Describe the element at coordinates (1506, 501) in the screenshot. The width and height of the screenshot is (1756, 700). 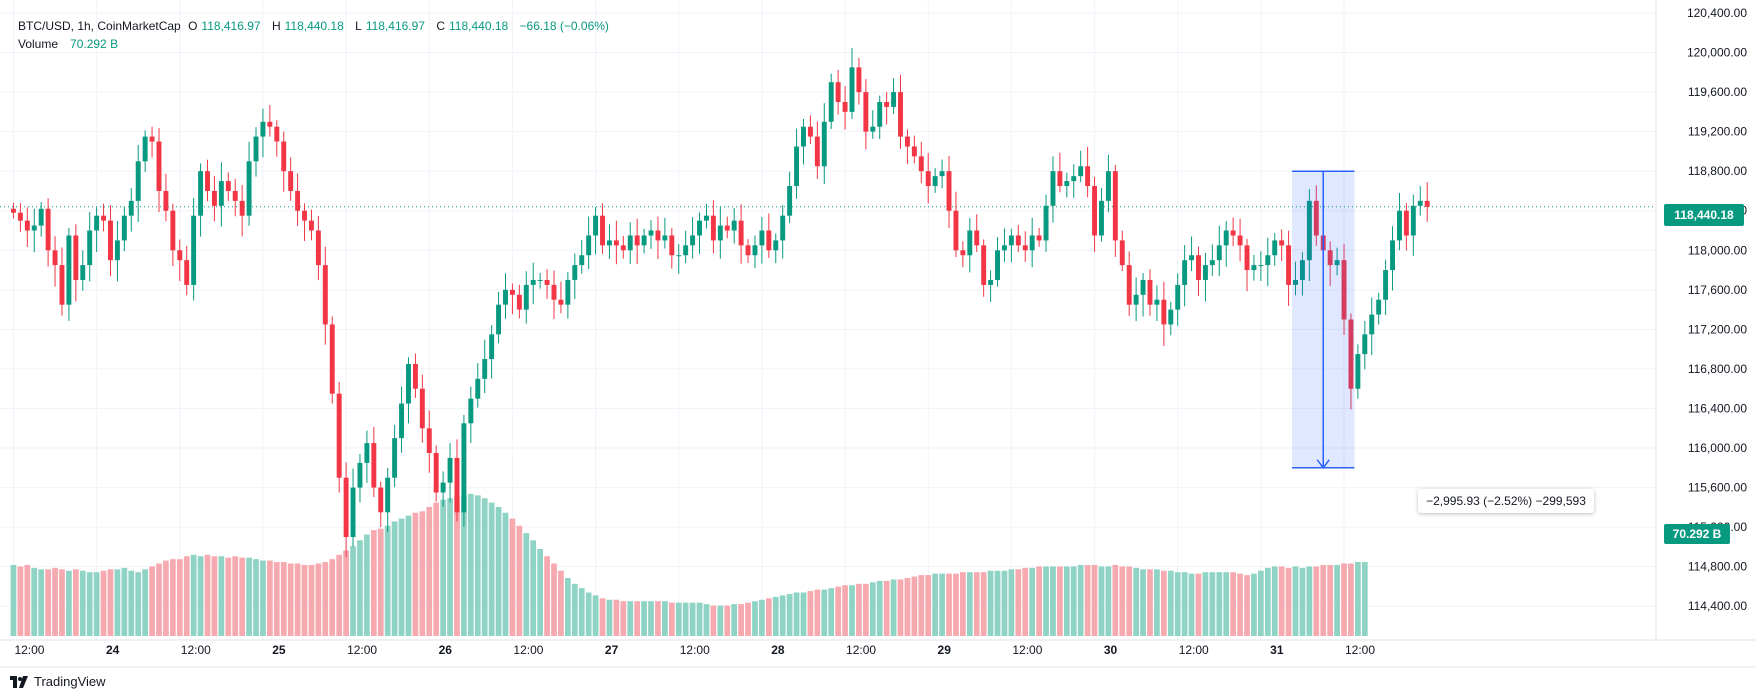
I see `measure-label: −2,995.93 (−2.52%) −299,593` at that location.